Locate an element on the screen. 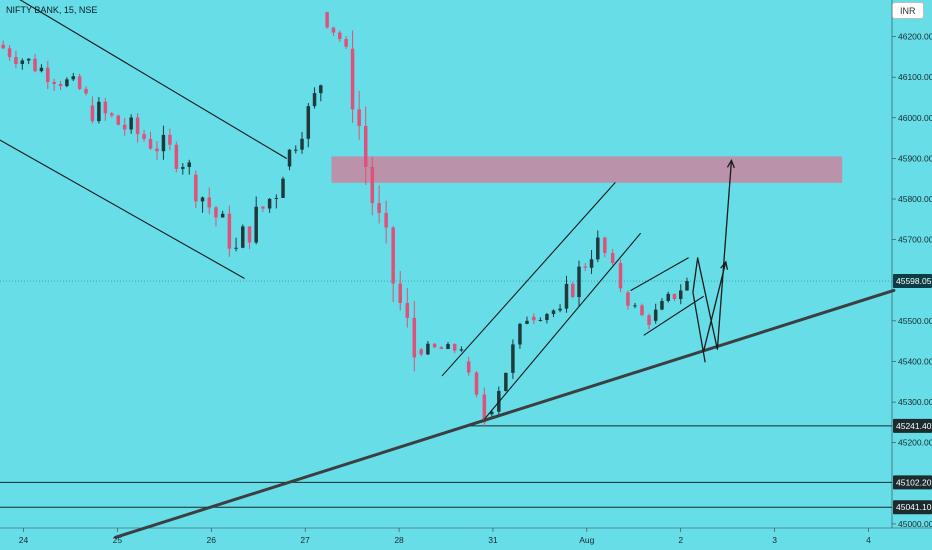  projection-arrow-short is located at coordinates (714, 307).